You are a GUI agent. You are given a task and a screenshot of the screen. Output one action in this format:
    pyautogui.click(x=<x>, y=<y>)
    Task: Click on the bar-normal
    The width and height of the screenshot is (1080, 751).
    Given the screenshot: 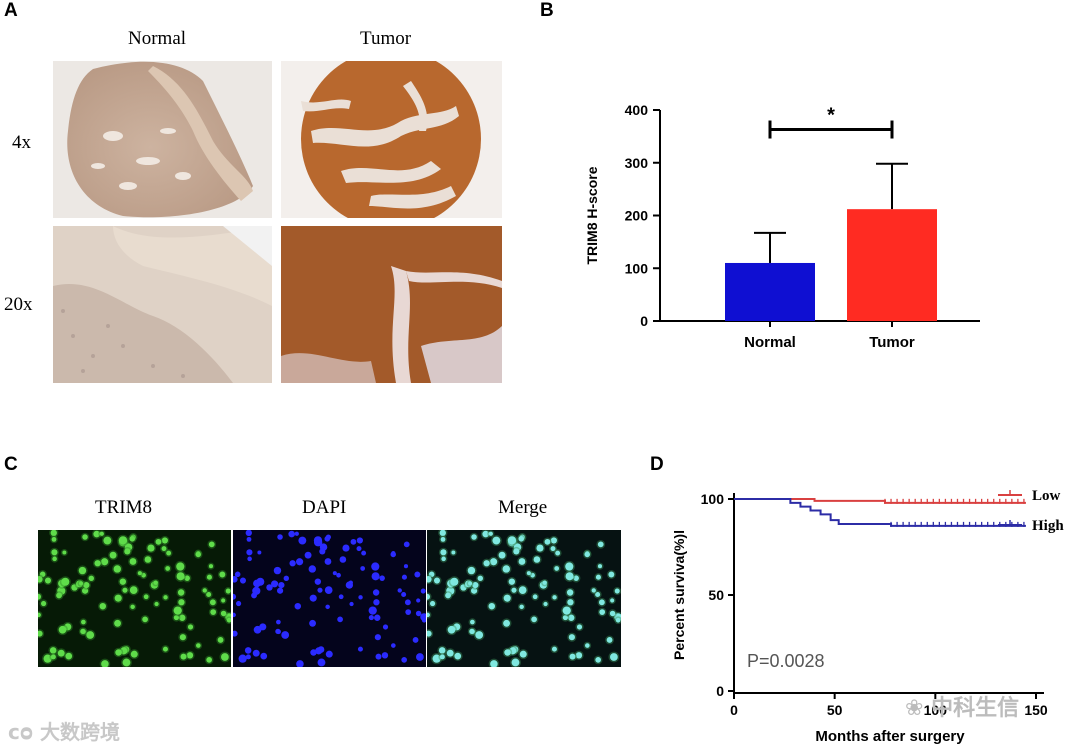 What is the action you would take?
    pyautogui.click(x=770, y=291)
    